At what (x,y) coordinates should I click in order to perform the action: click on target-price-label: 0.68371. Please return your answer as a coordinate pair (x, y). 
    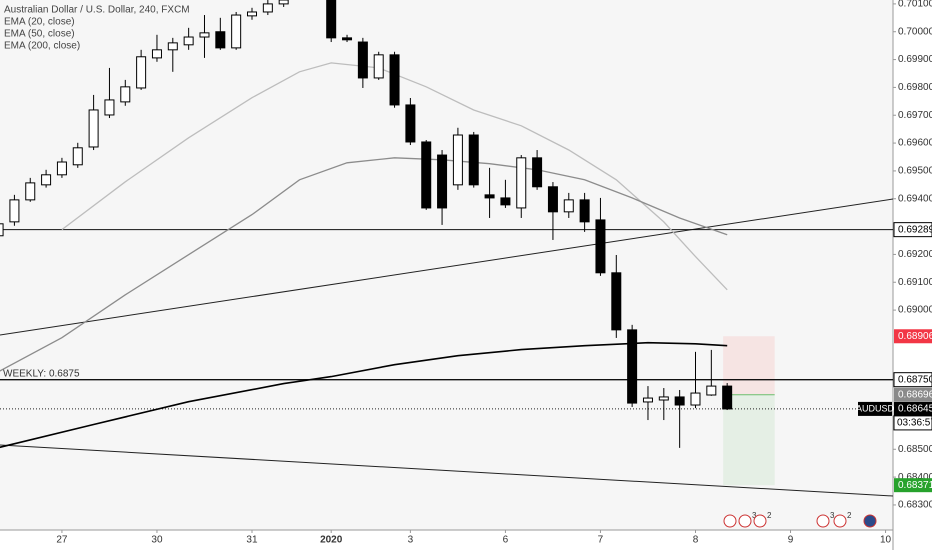
    Looking at the image, I should click on (915, 485).